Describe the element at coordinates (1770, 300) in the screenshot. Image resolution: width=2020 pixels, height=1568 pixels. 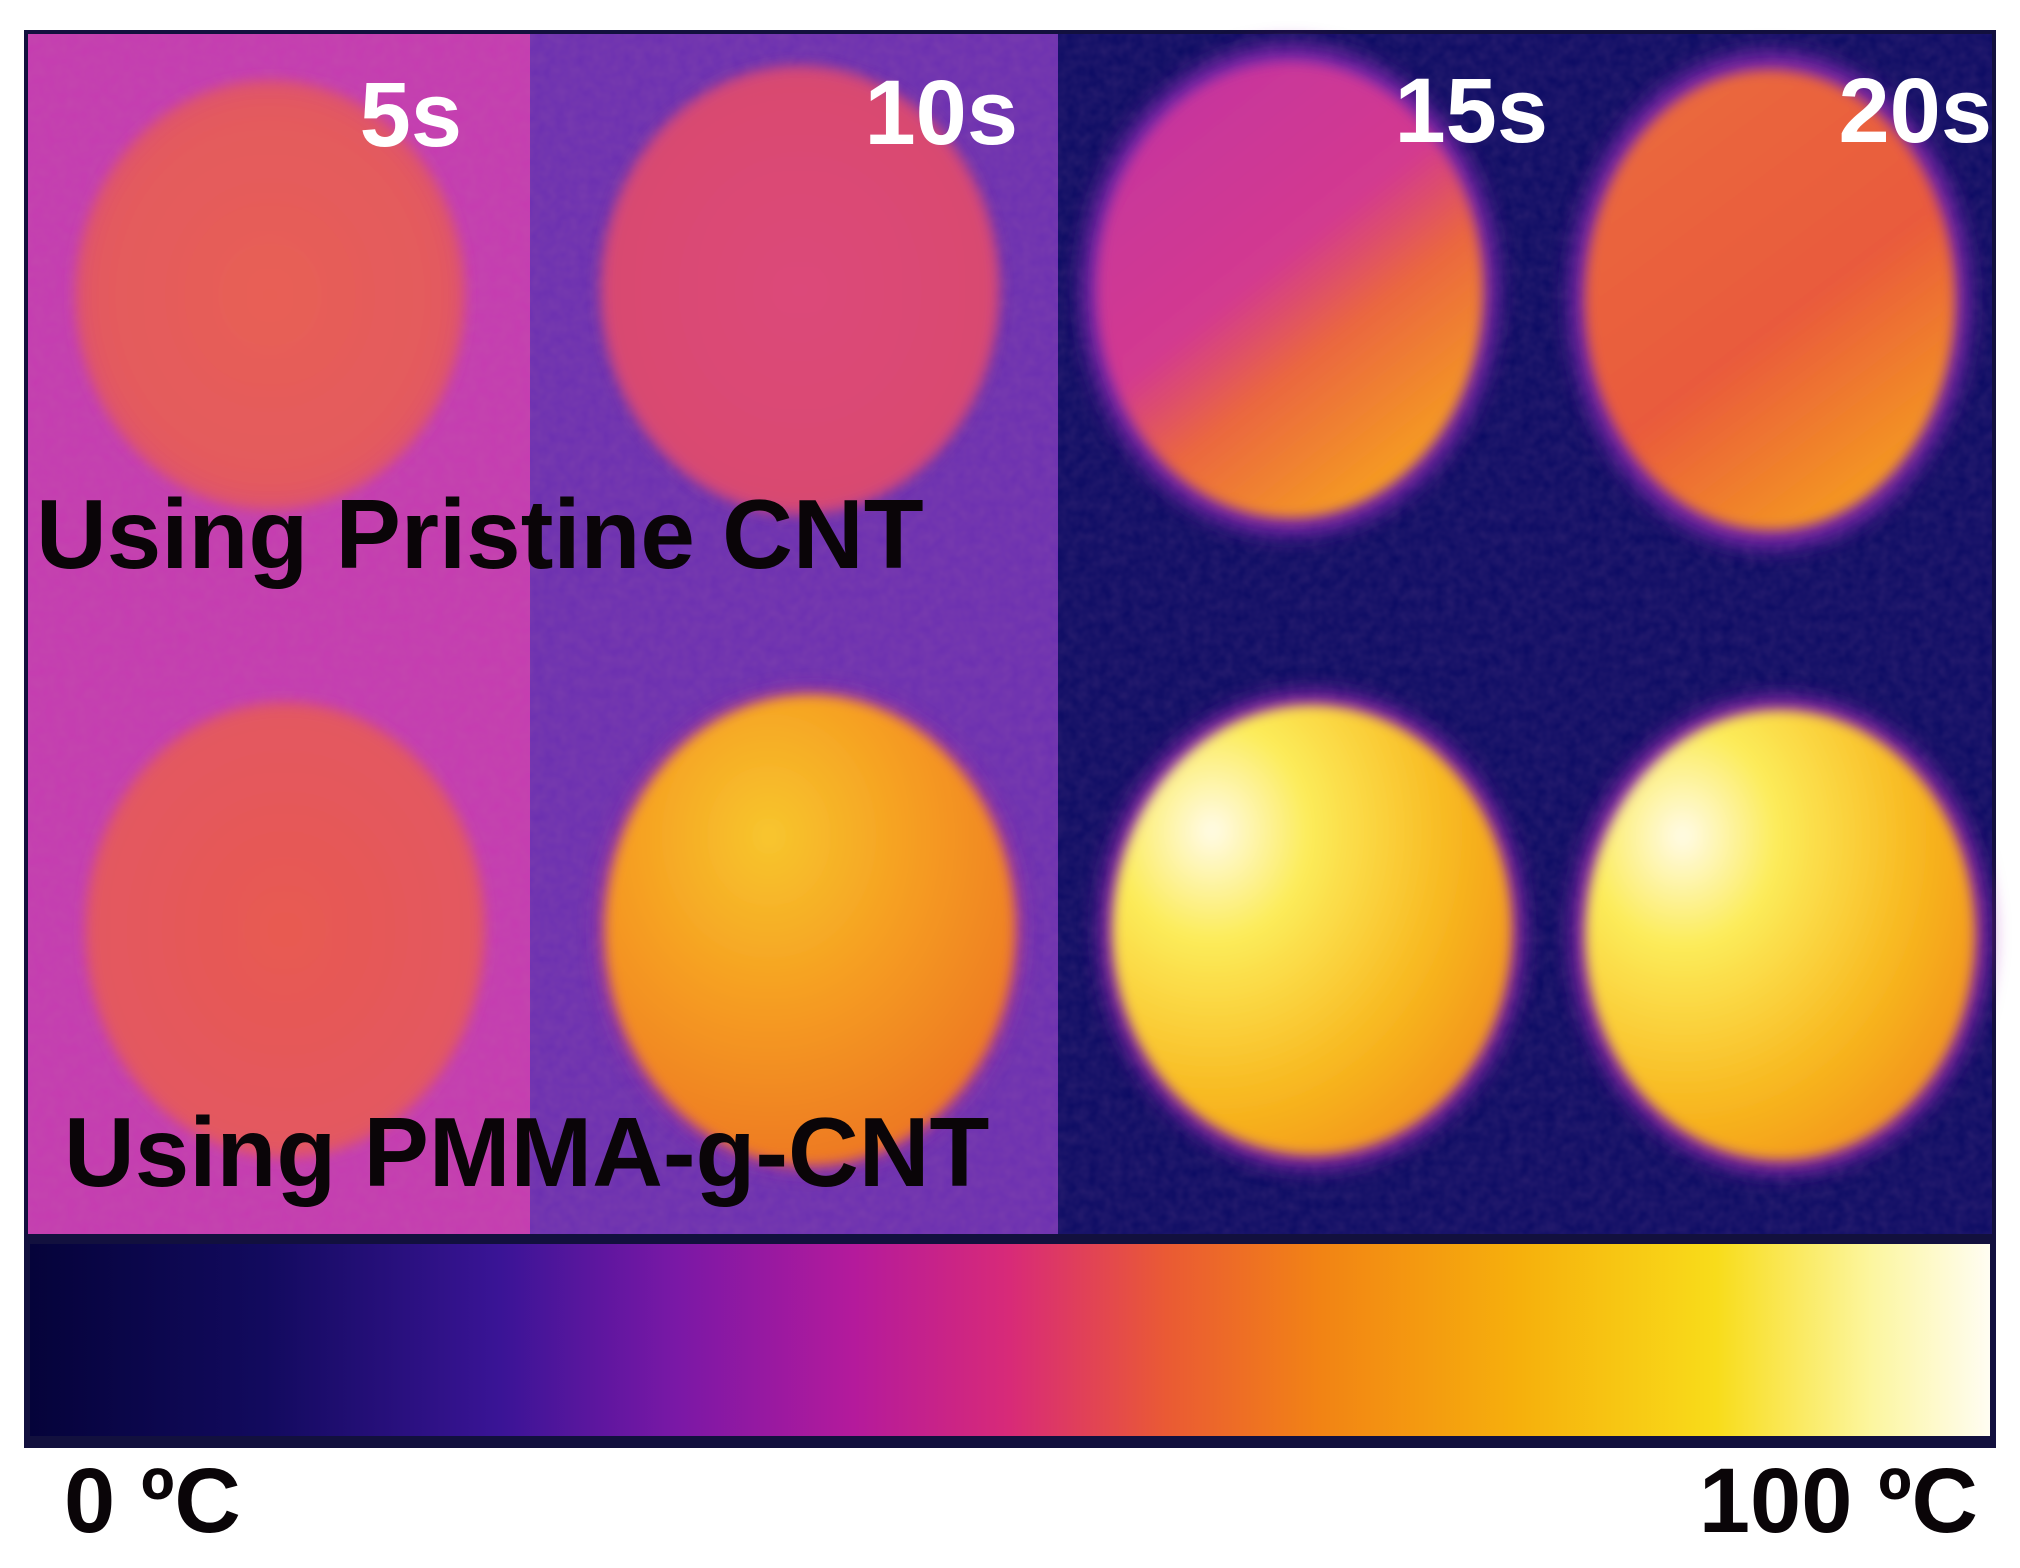
I see `sample-pristine-20s` at that location.